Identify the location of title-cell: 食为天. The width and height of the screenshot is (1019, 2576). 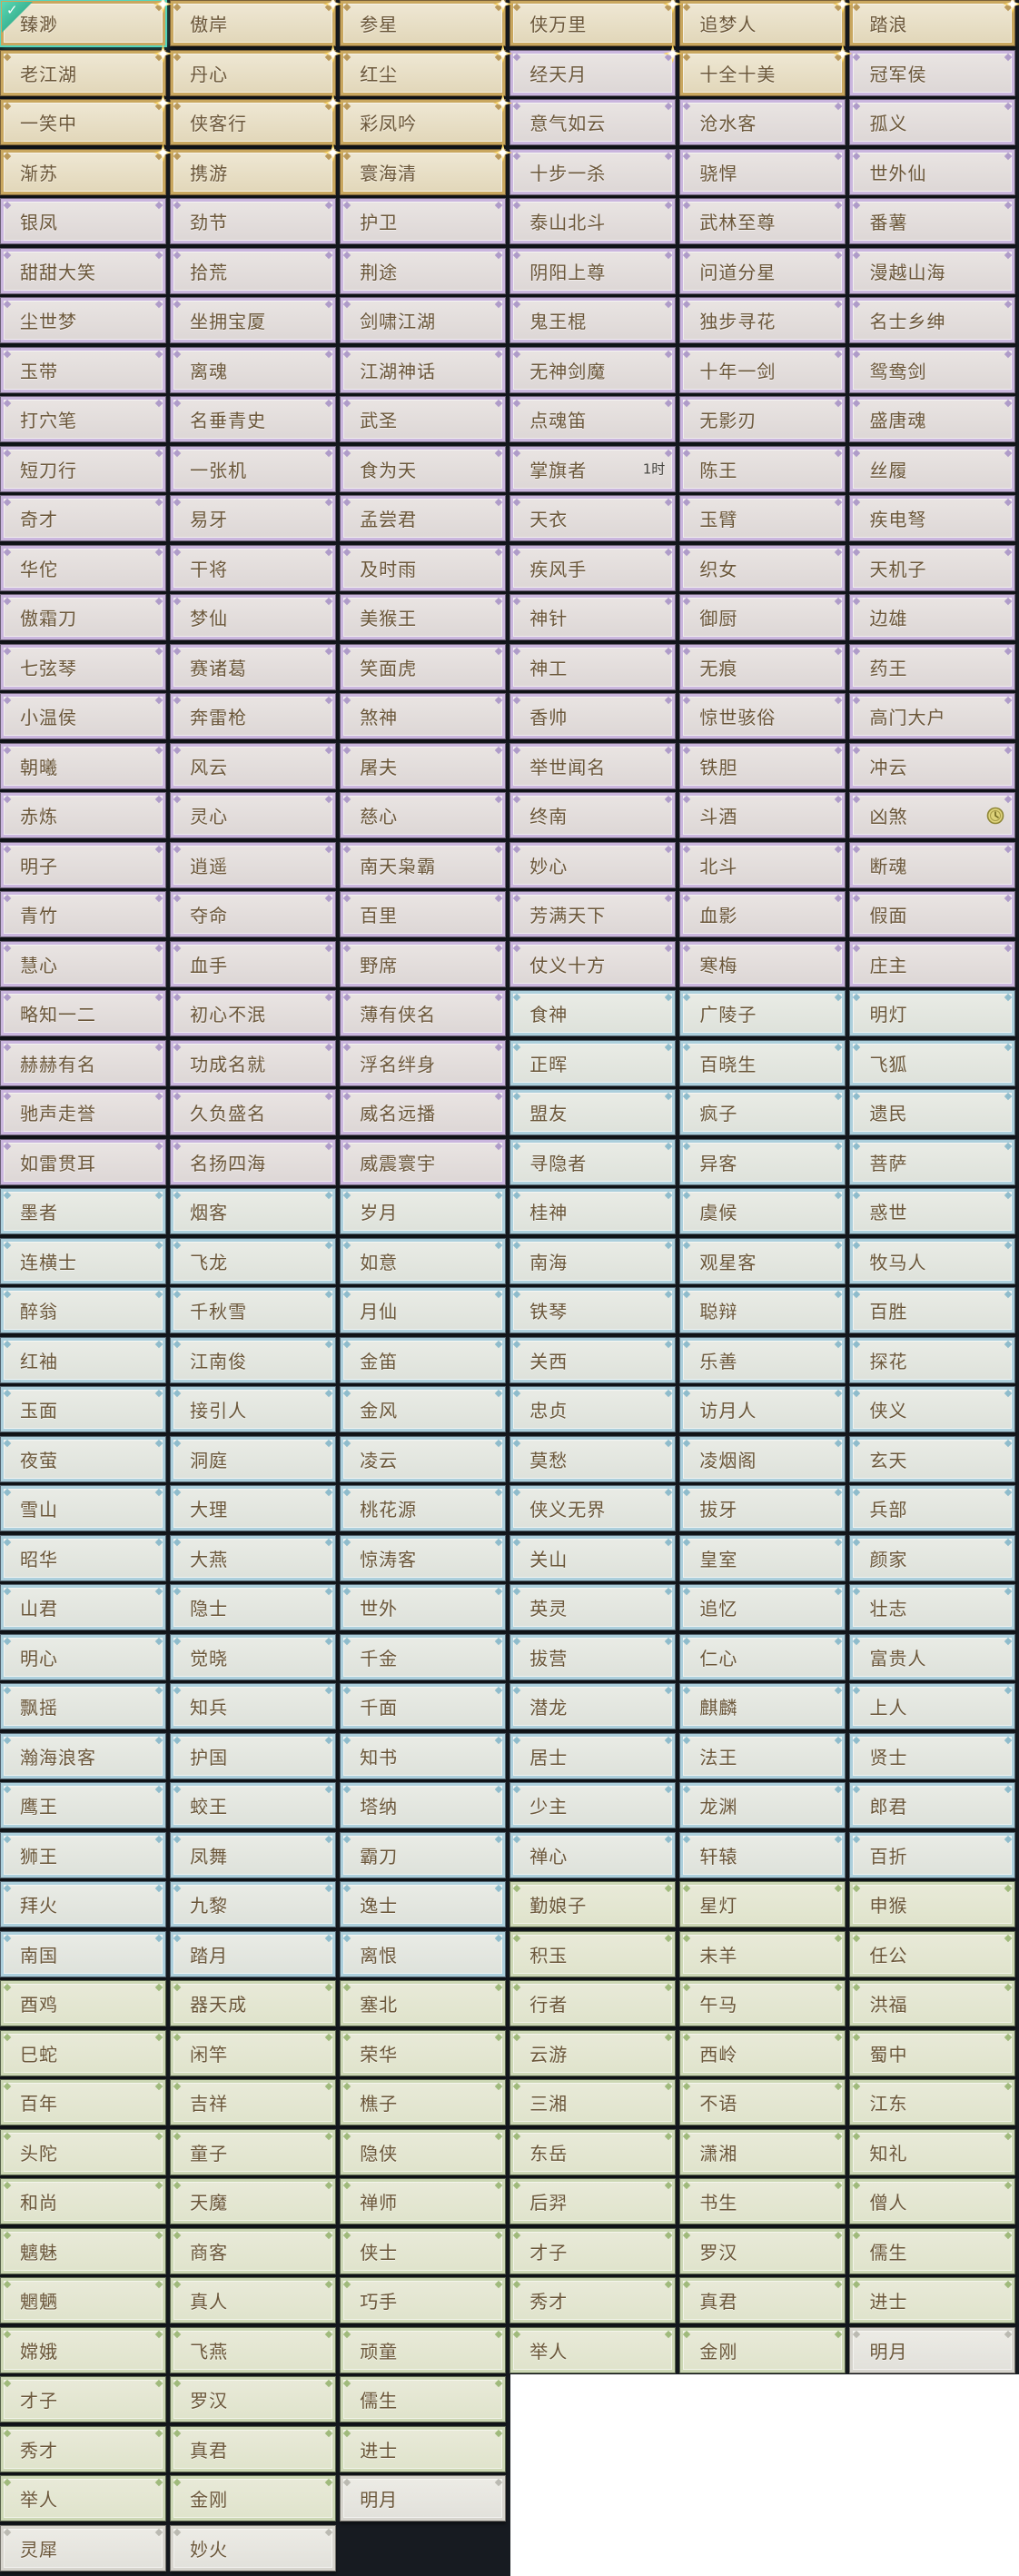
(423, 468).